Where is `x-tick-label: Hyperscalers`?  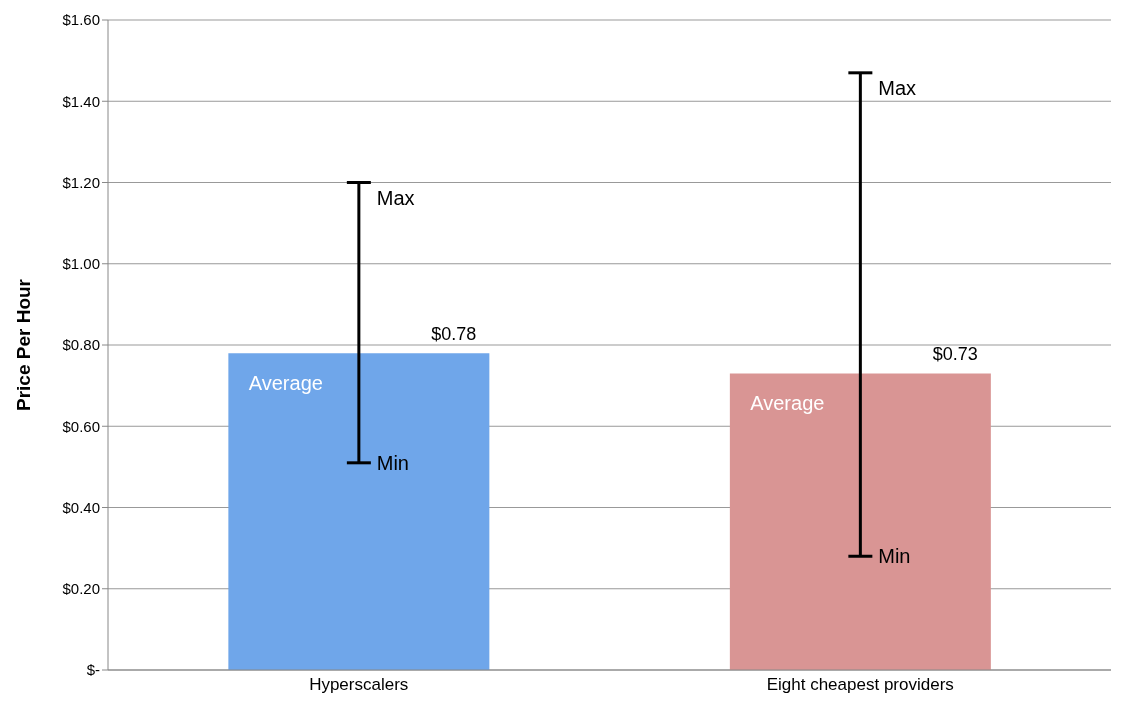 x-tick-label: Hyperscalers is located at coordinates (359, 685).